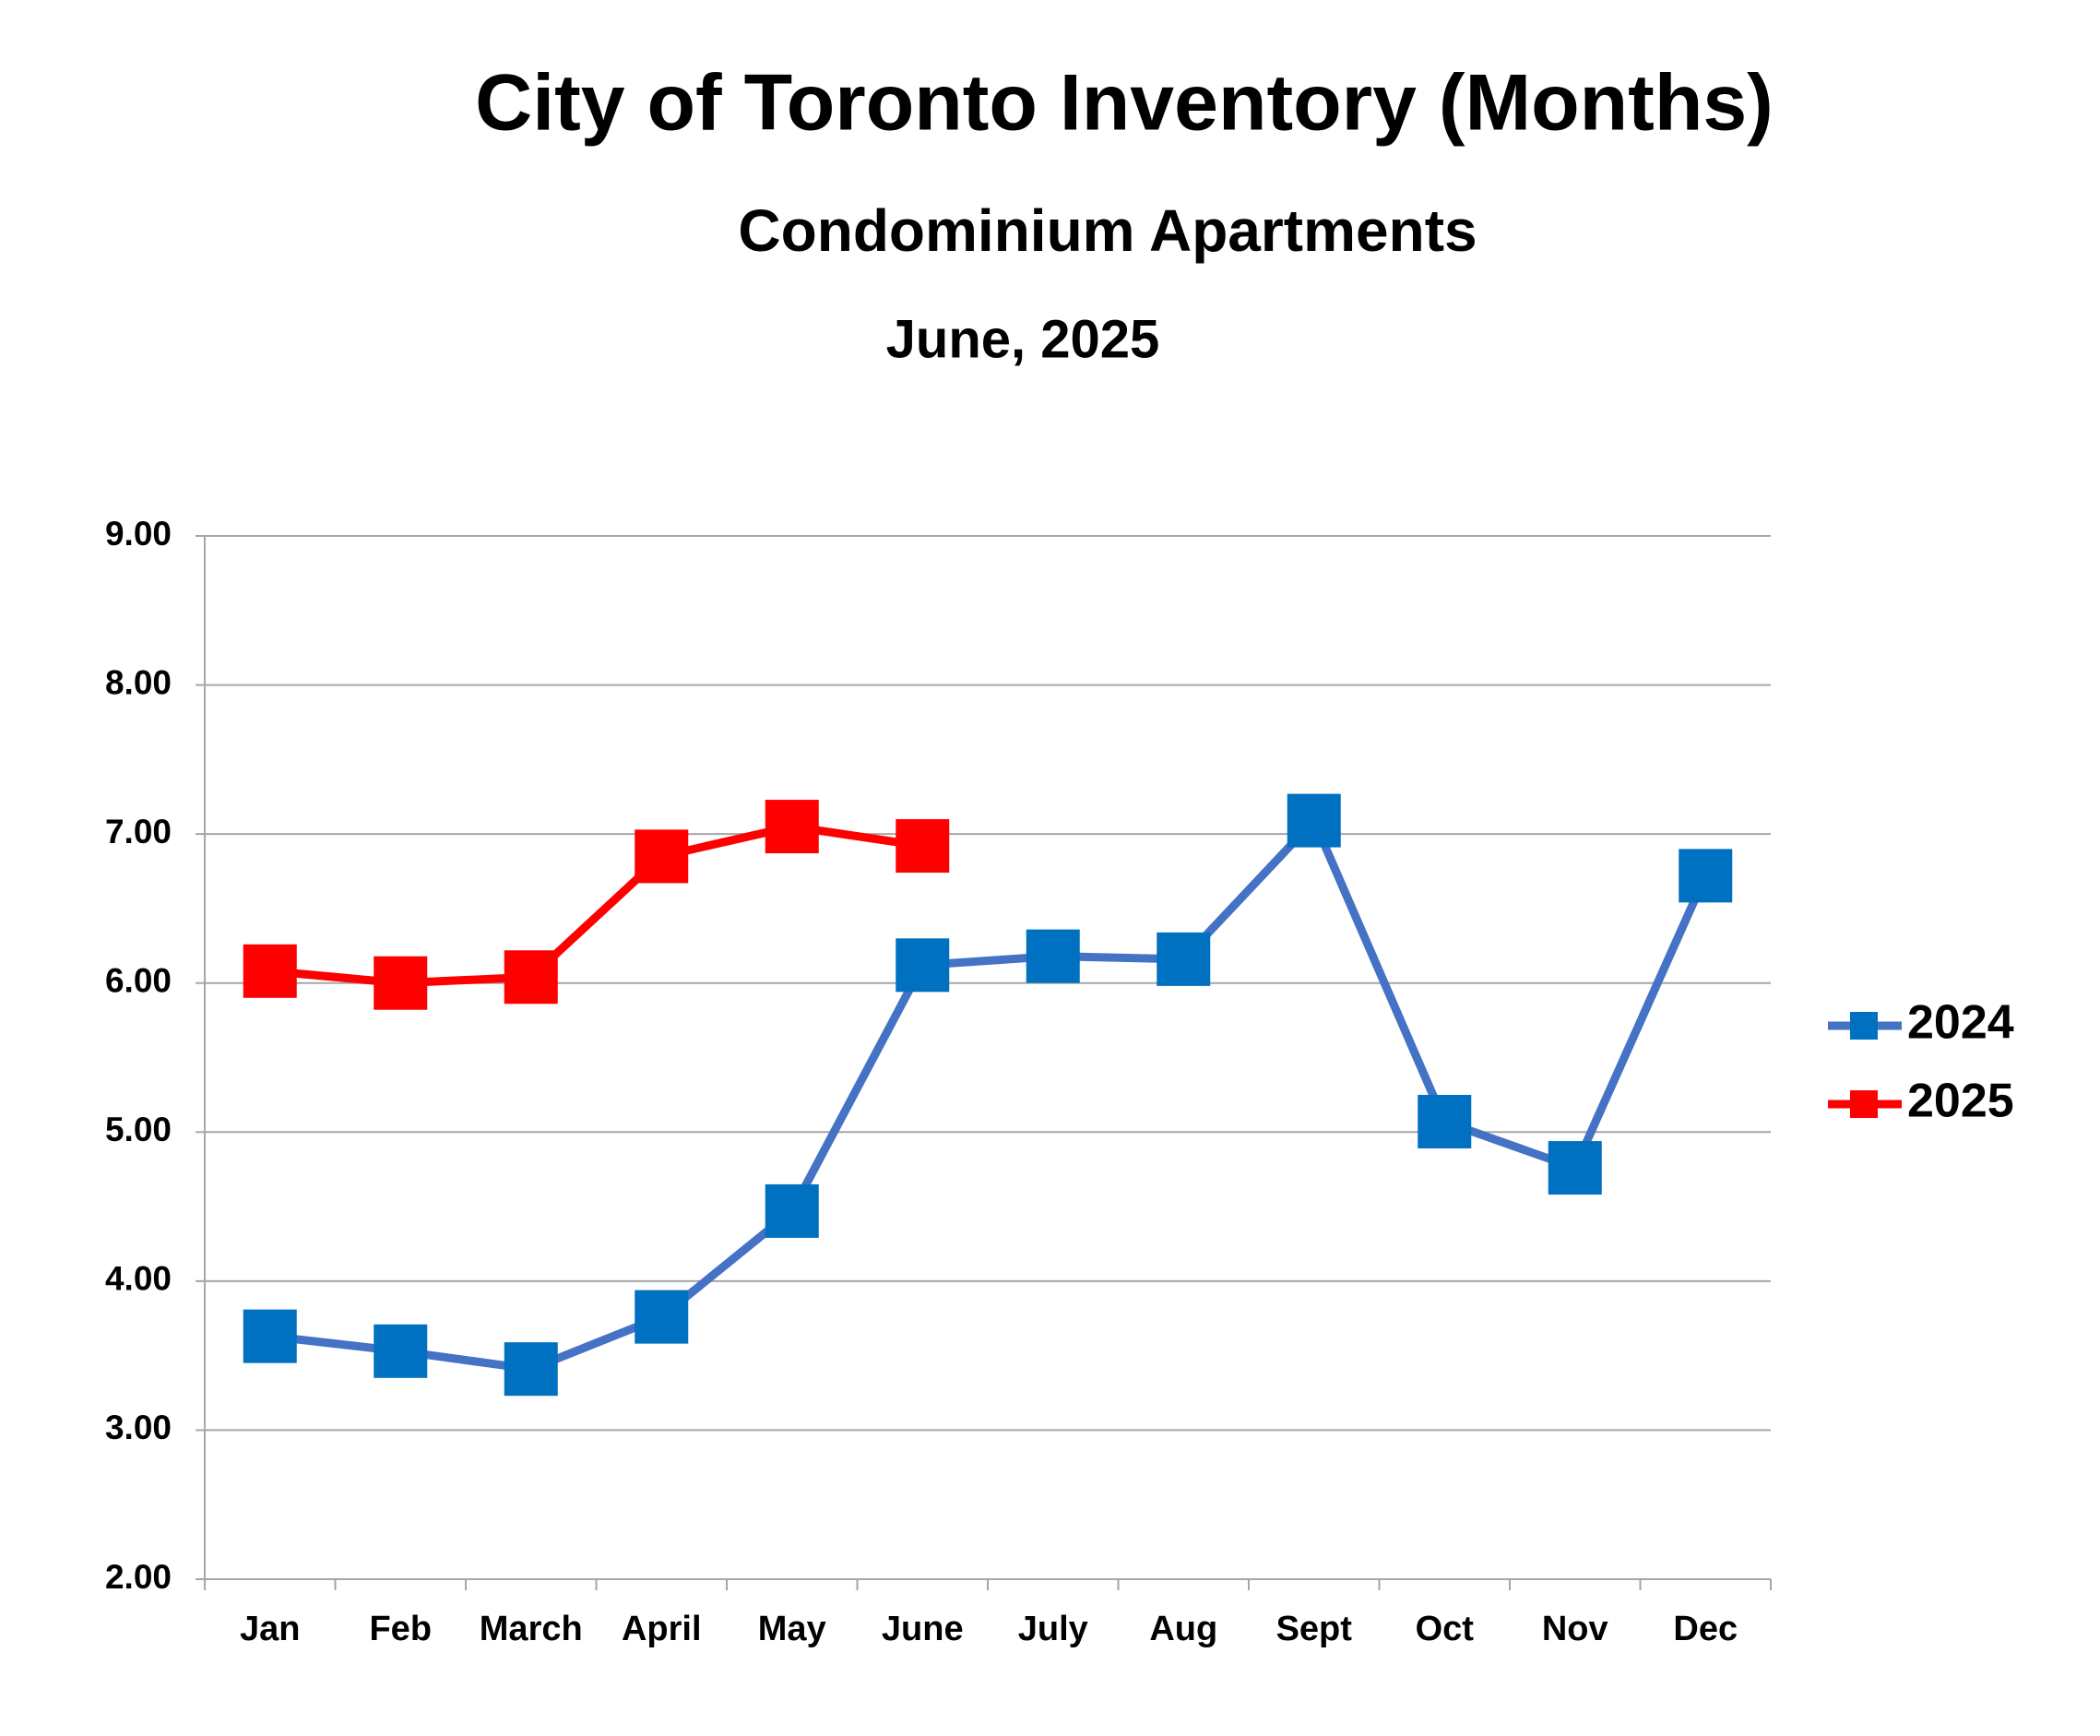 The image size is (2100, 1736). Describe the element at coordinates (1445, 1629) in the screenshot. I see `x-tick-label: Oct` at that location.